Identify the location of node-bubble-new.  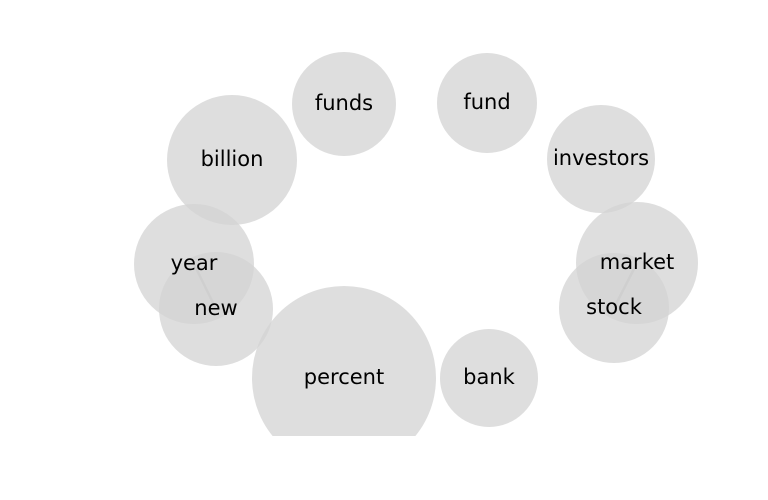
(216, 309).